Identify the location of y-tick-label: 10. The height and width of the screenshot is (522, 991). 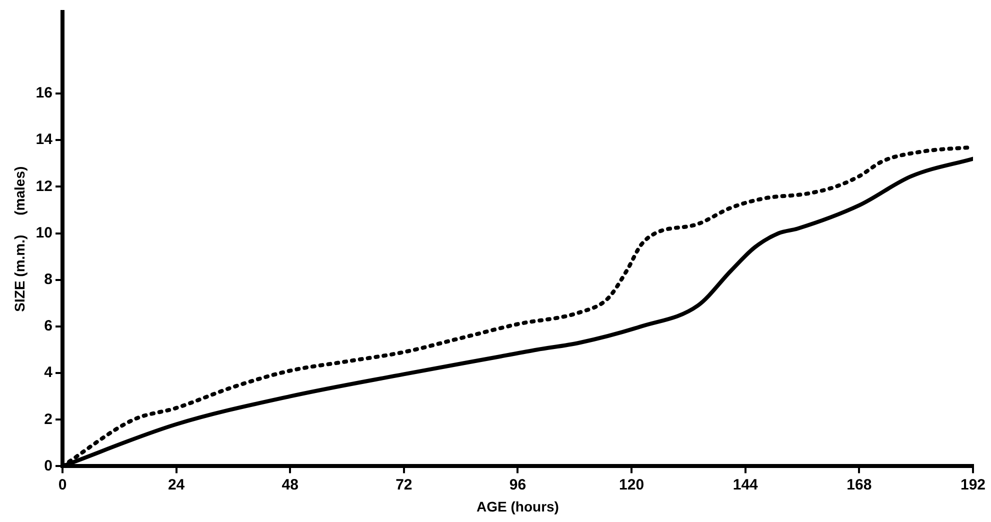
(44, 233).